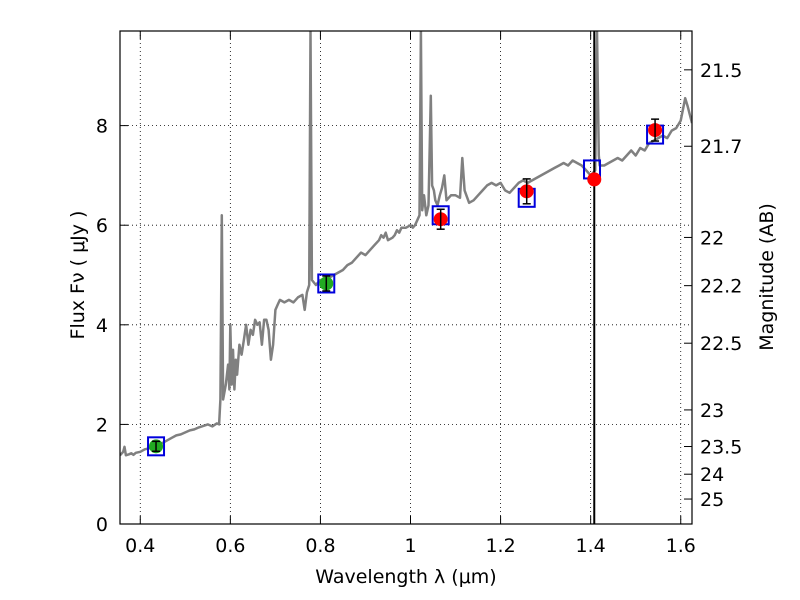  I want to click on x-tick-label: 1.2, so click(500, 546).